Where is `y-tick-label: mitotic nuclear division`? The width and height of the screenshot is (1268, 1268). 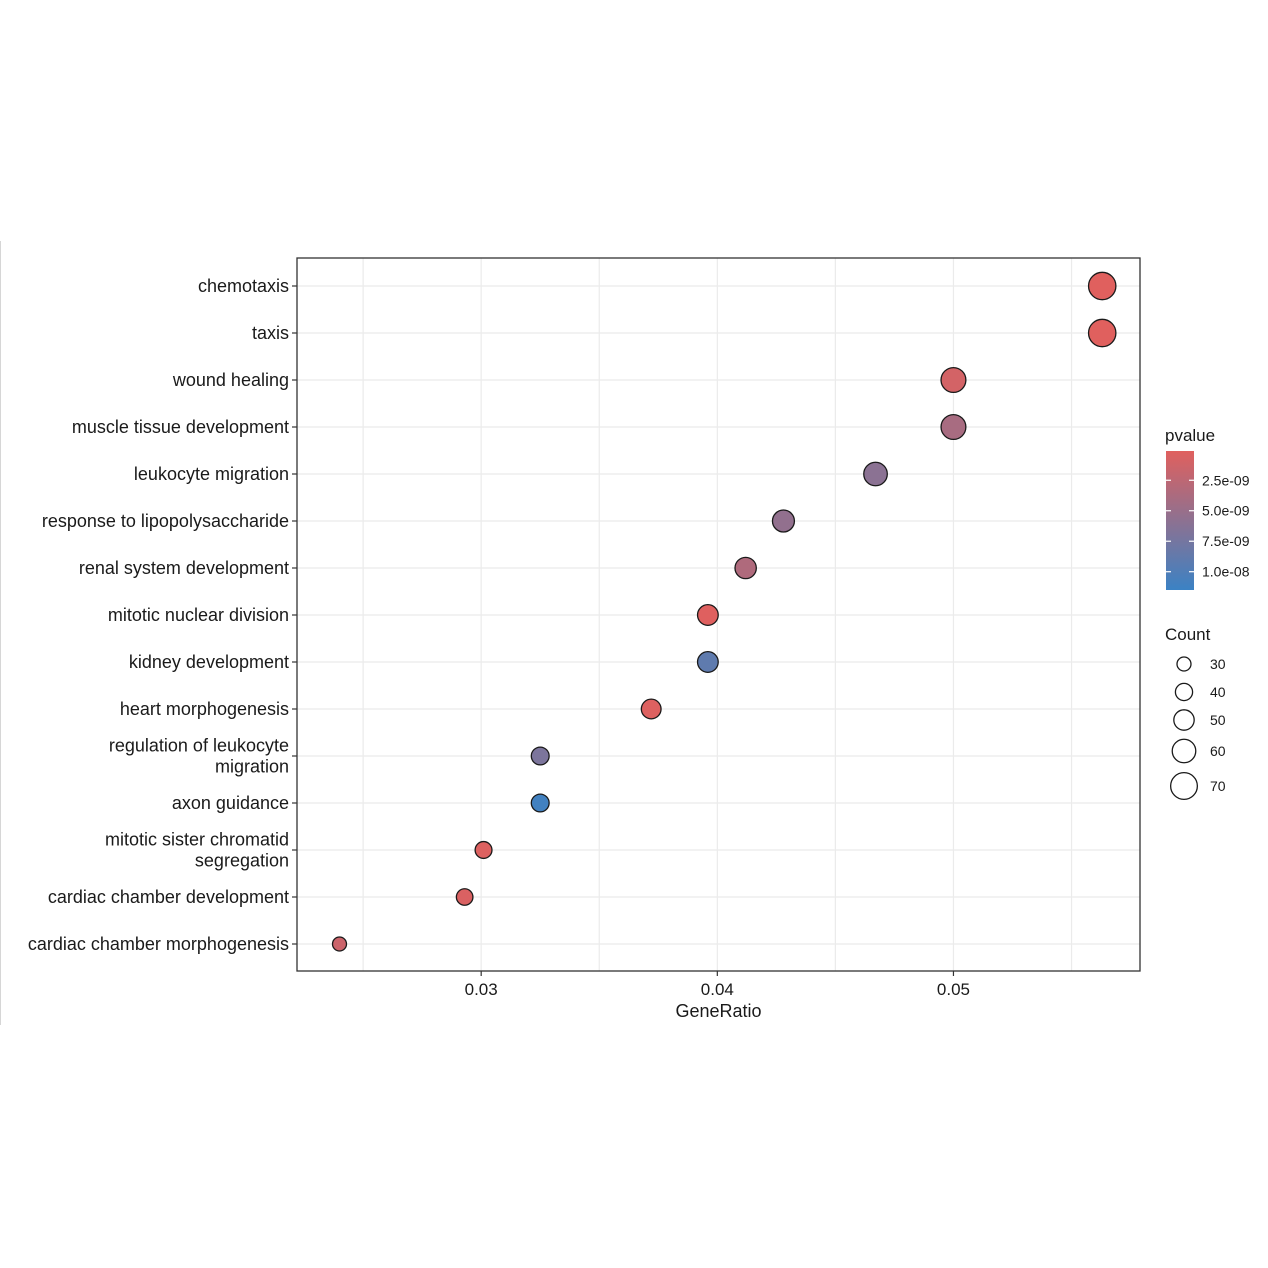
y-tick-label: mitotic nuclear division is located at coordinates (198, 615).